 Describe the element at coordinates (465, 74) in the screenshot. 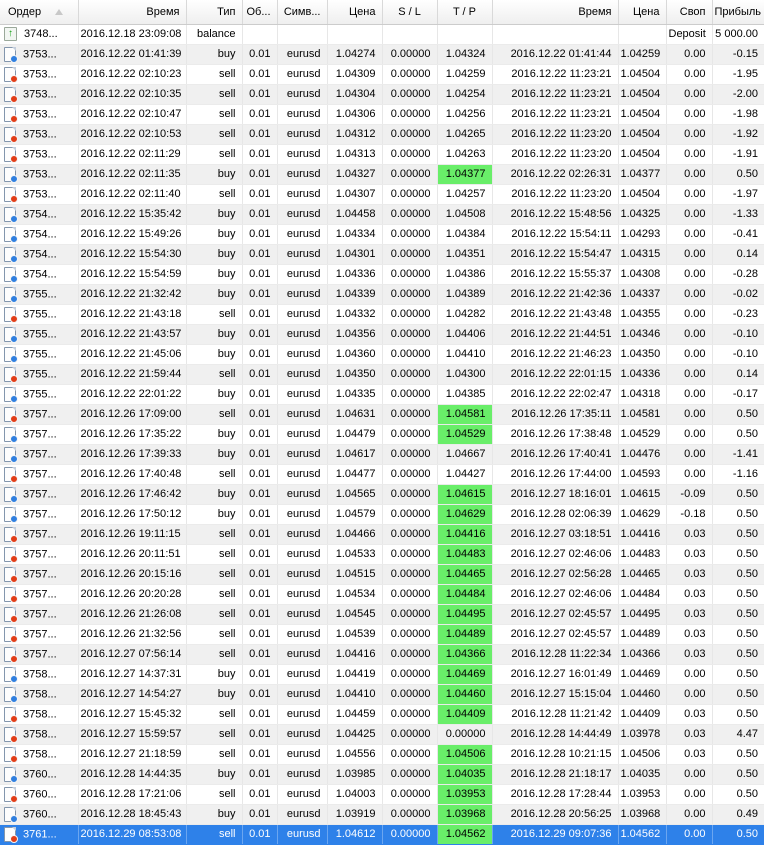

I see `cell-tp: 1.04259` at that location.